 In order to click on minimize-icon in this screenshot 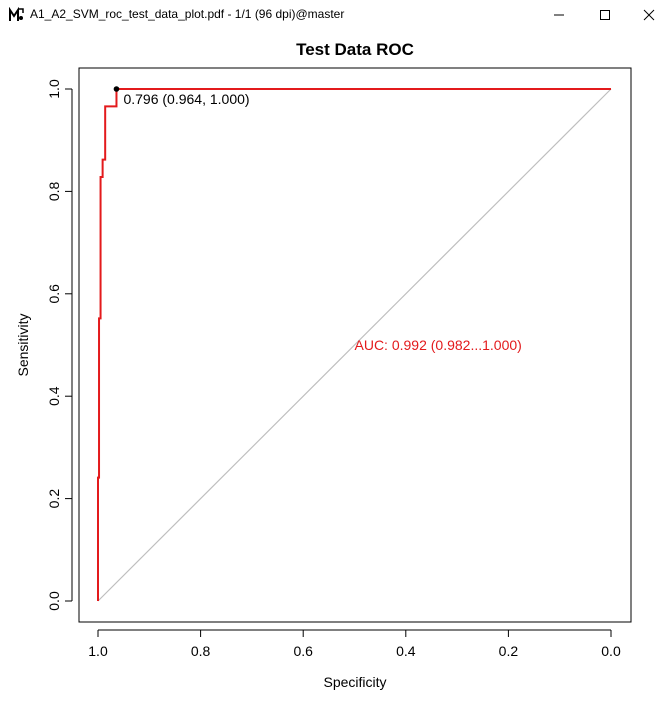, I will do `click(559, 15)`.